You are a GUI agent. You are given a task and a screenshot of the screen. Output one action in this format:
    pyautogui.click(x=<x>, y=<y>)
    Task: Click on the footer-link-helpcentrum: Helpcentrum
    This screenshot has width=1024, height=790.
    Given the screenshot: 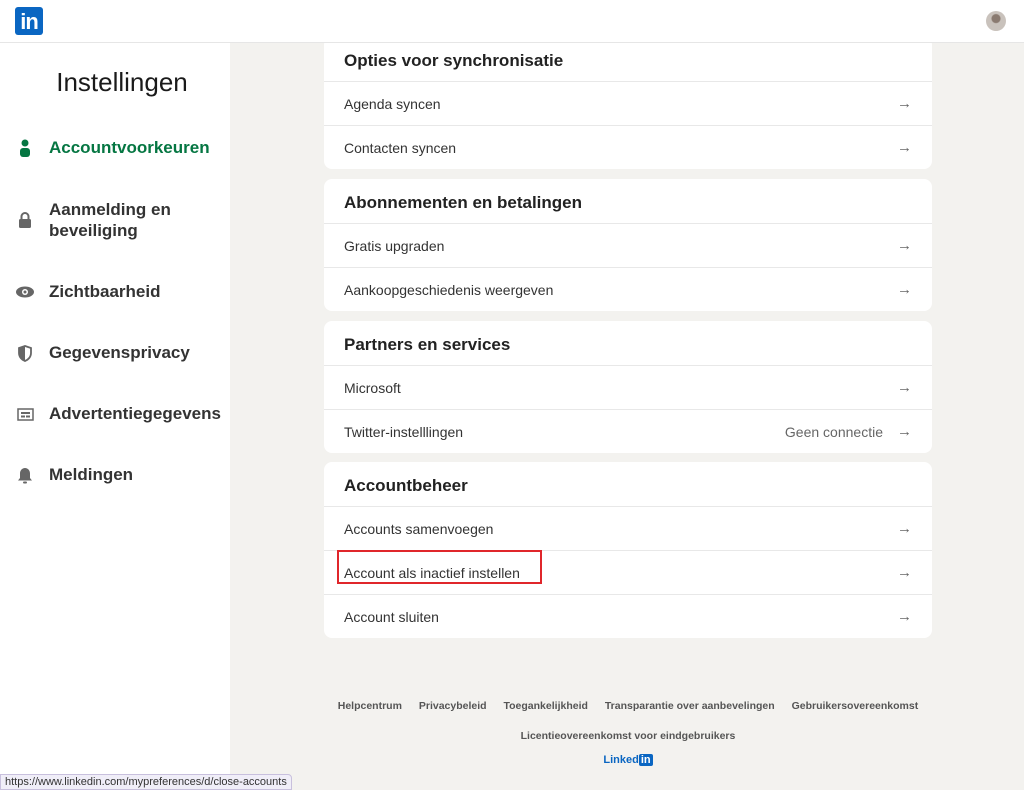 What is the action you would take?
    pyautogui.click(x=369, y=706)
    